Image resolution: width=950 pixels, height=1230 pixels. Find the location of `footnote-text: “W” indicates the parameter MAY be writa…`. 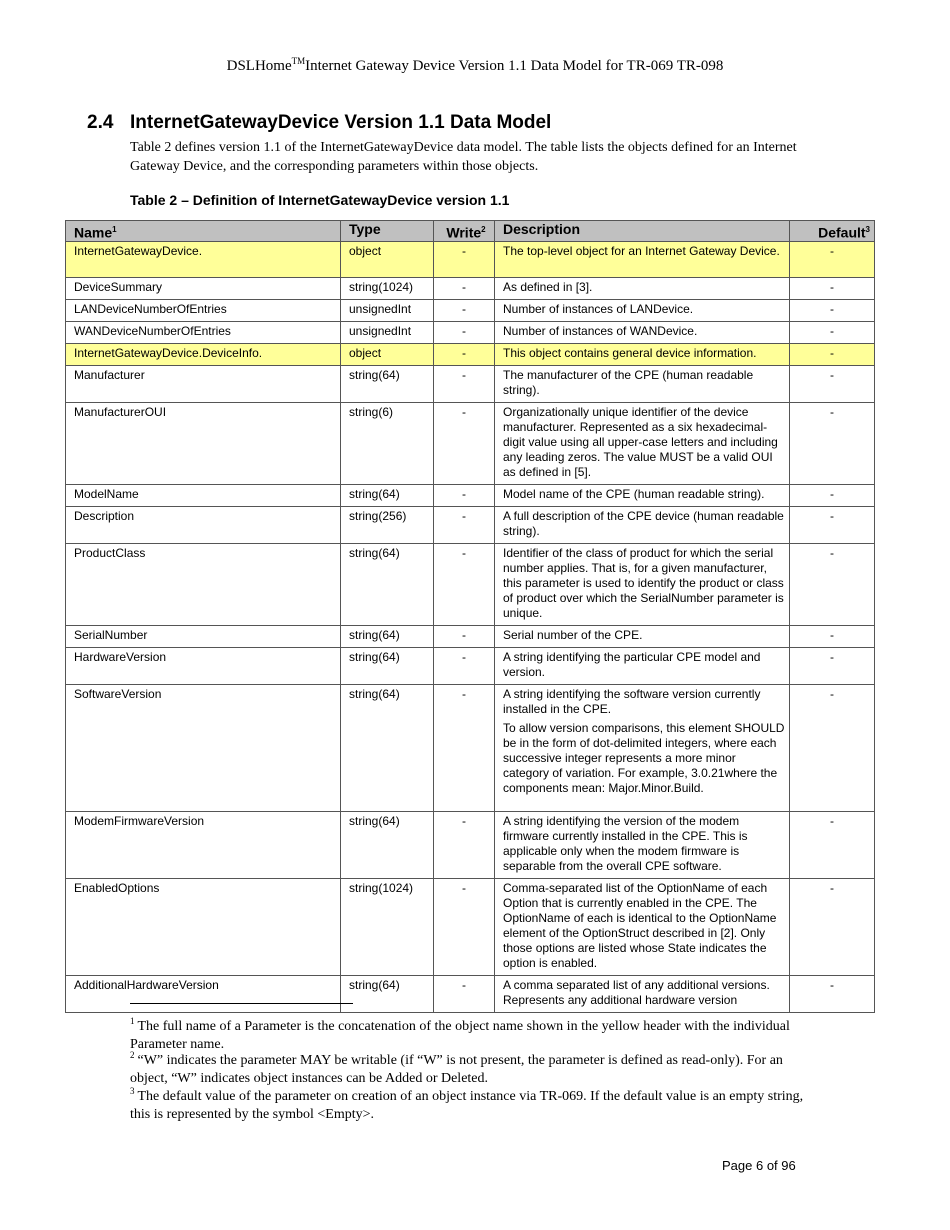

footnote-text: “W” indicates the parameter MAY be writa… is located at coordinates (456, 1069).